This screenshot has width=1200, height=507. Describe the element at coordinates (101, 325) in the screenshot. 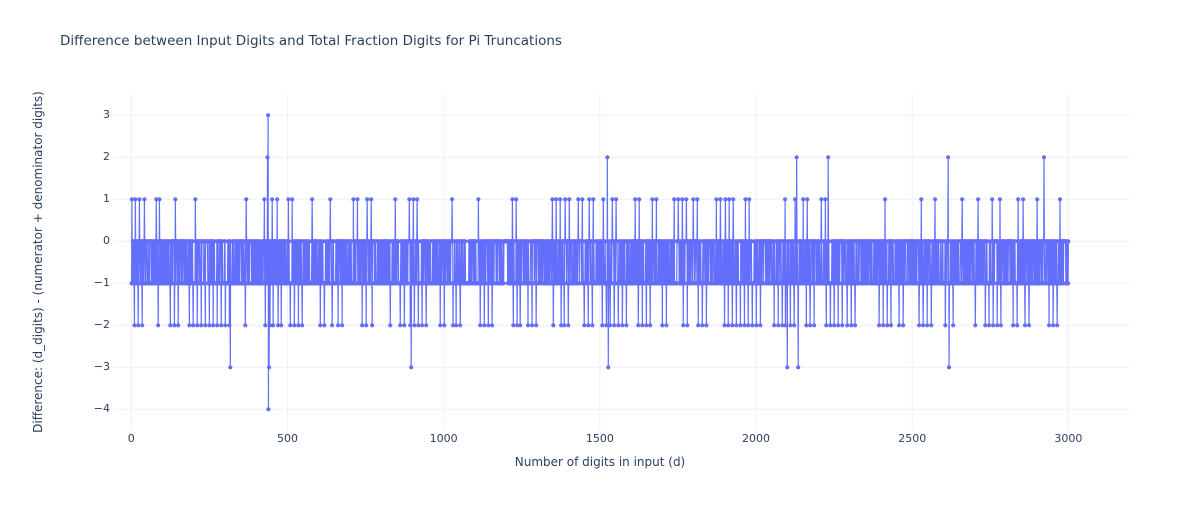

I see `y-tick-label: −2` at that location.